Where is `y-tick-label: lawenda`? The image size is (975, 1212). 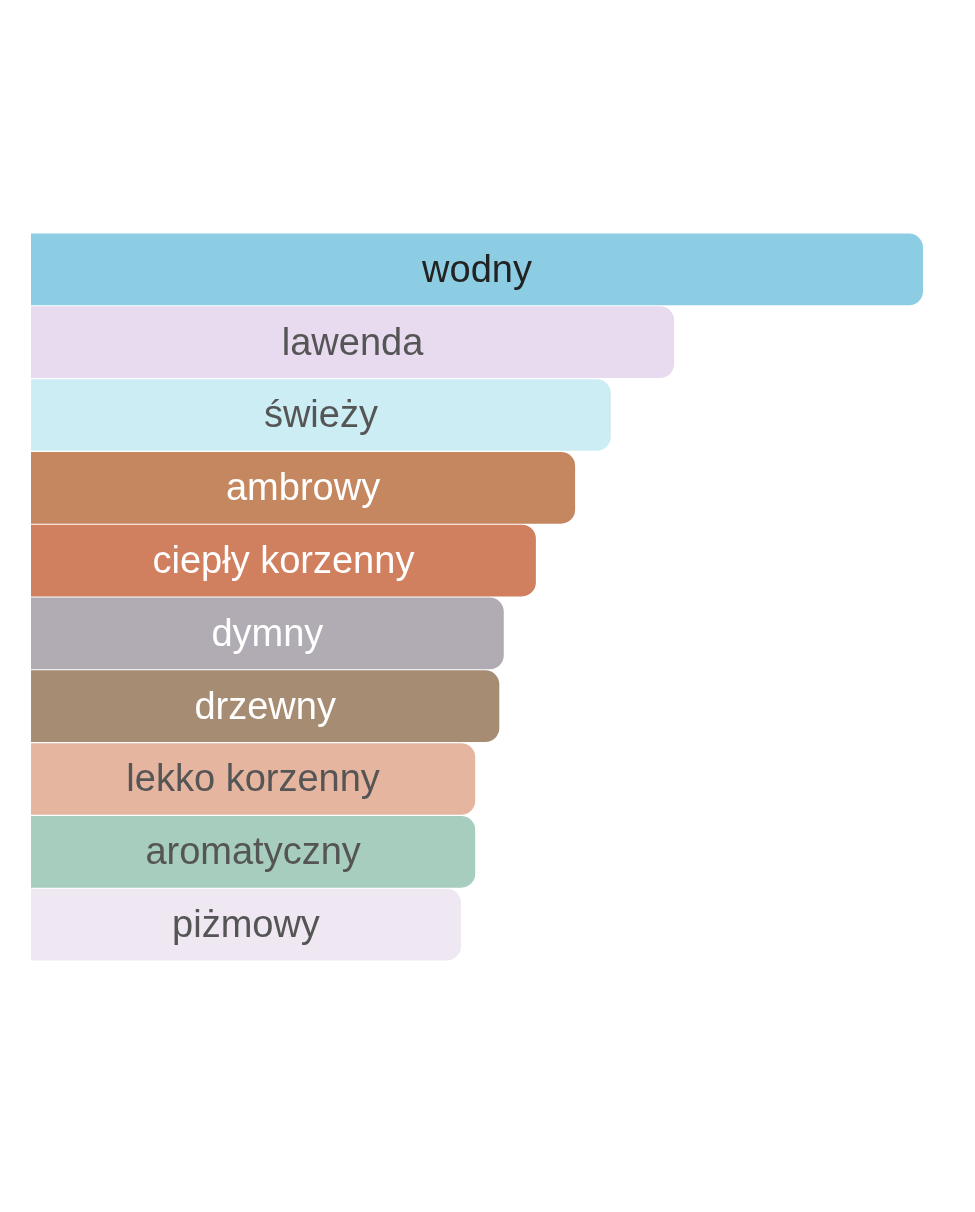 y-tick-label: lawenda is located at coordinates (353, 341).